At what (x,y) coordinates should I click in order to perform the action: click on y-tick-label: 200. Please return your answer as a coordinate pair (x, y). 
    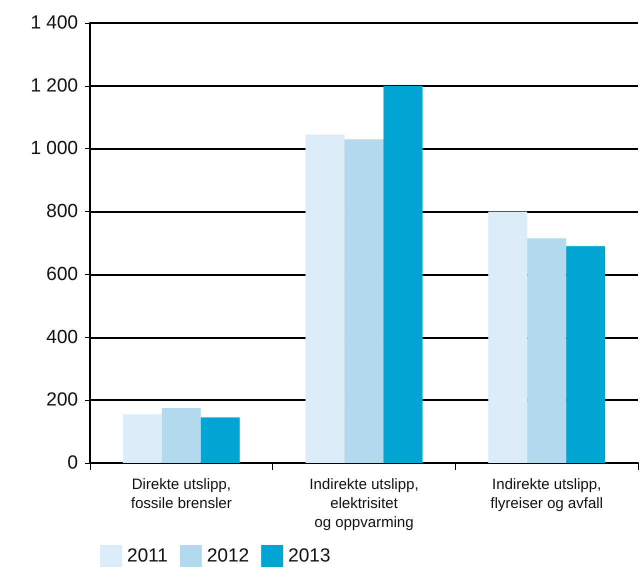
    Looking at the image, I should click on (62, 400).